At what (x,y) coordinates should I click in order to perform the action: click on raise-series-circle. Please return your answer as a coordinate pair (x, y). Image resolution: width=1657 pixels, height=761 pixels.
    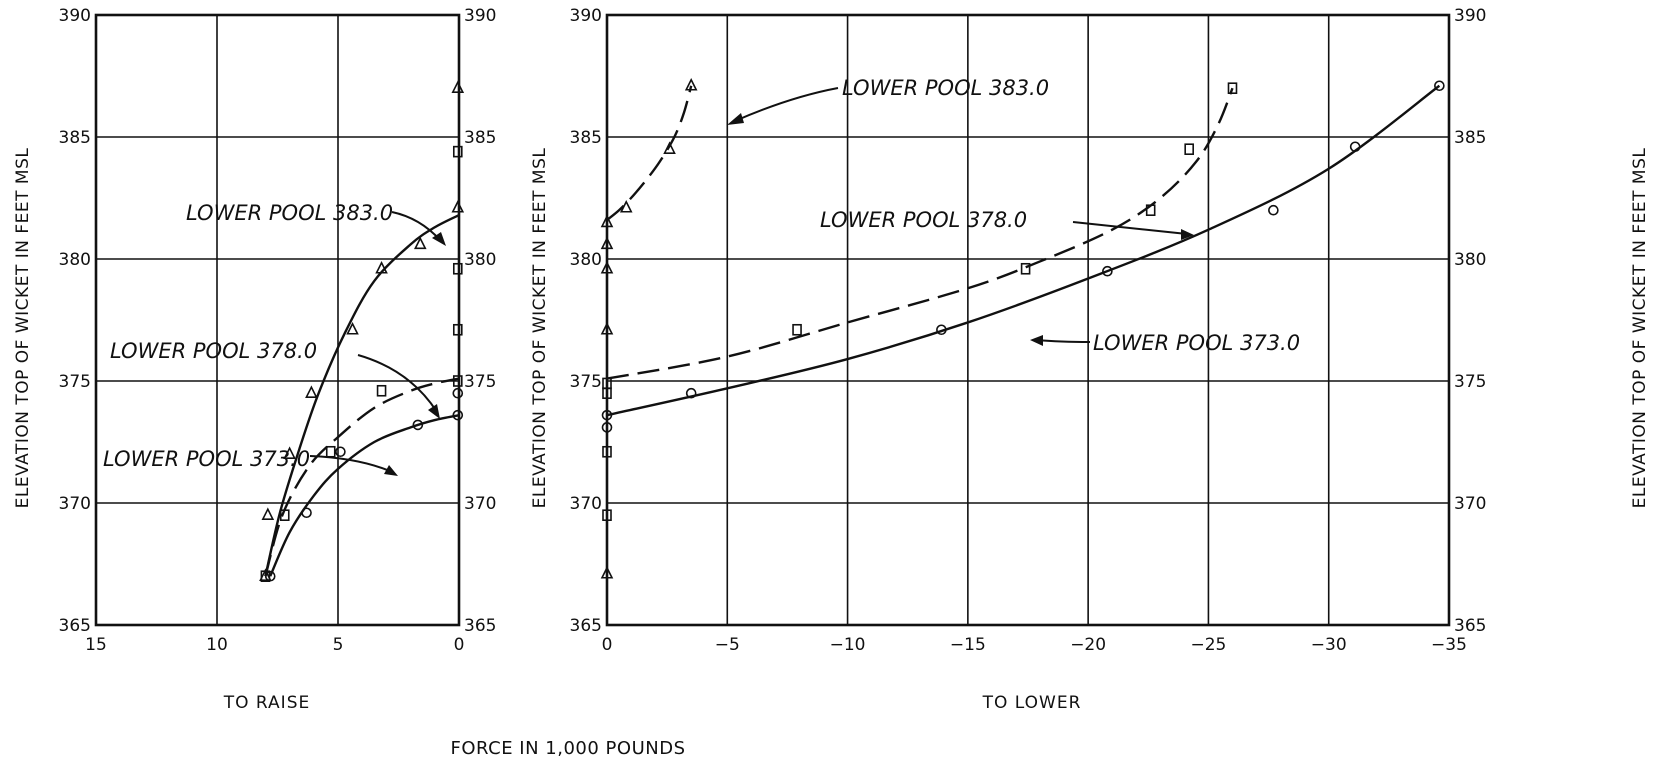
    Looking at the image, I should click on (364, 484).